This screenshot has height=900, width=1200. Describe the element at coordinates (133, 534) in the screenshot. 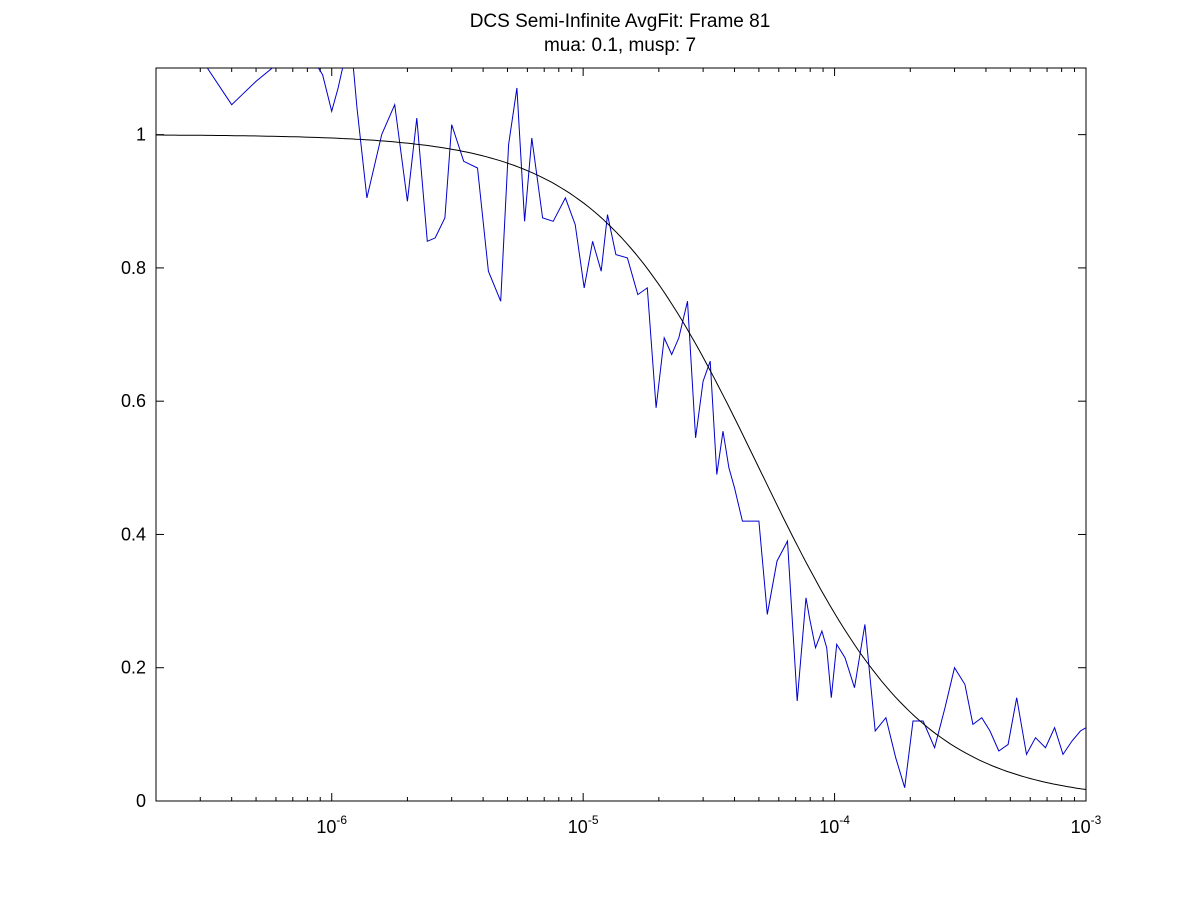

I see `y-tick-label: 0.4` at that location.